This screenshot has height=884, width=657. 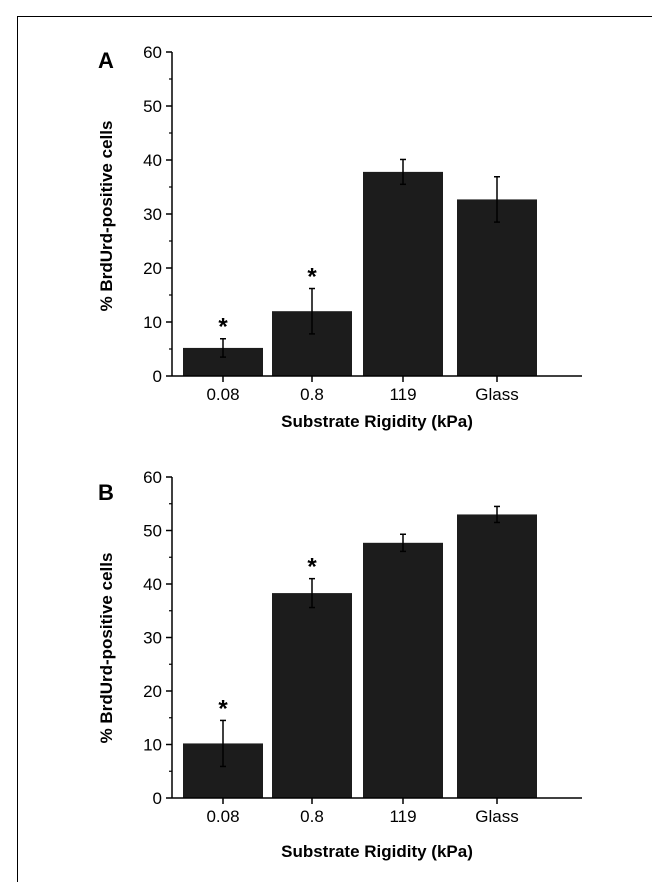 I want to click on significance-asterisk-a-1: *, so click(x=312, y=277).